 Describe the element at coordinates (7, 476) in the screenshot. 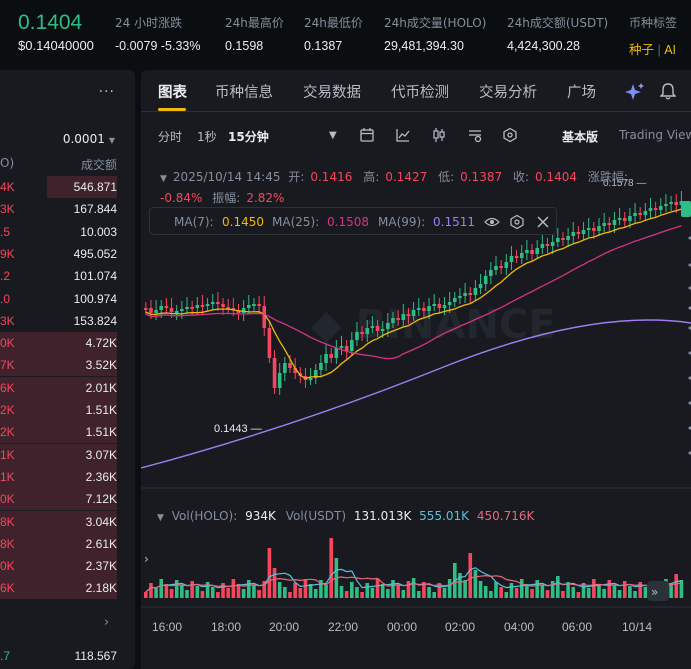

I see `orderbook-amount: 1K` at that location.